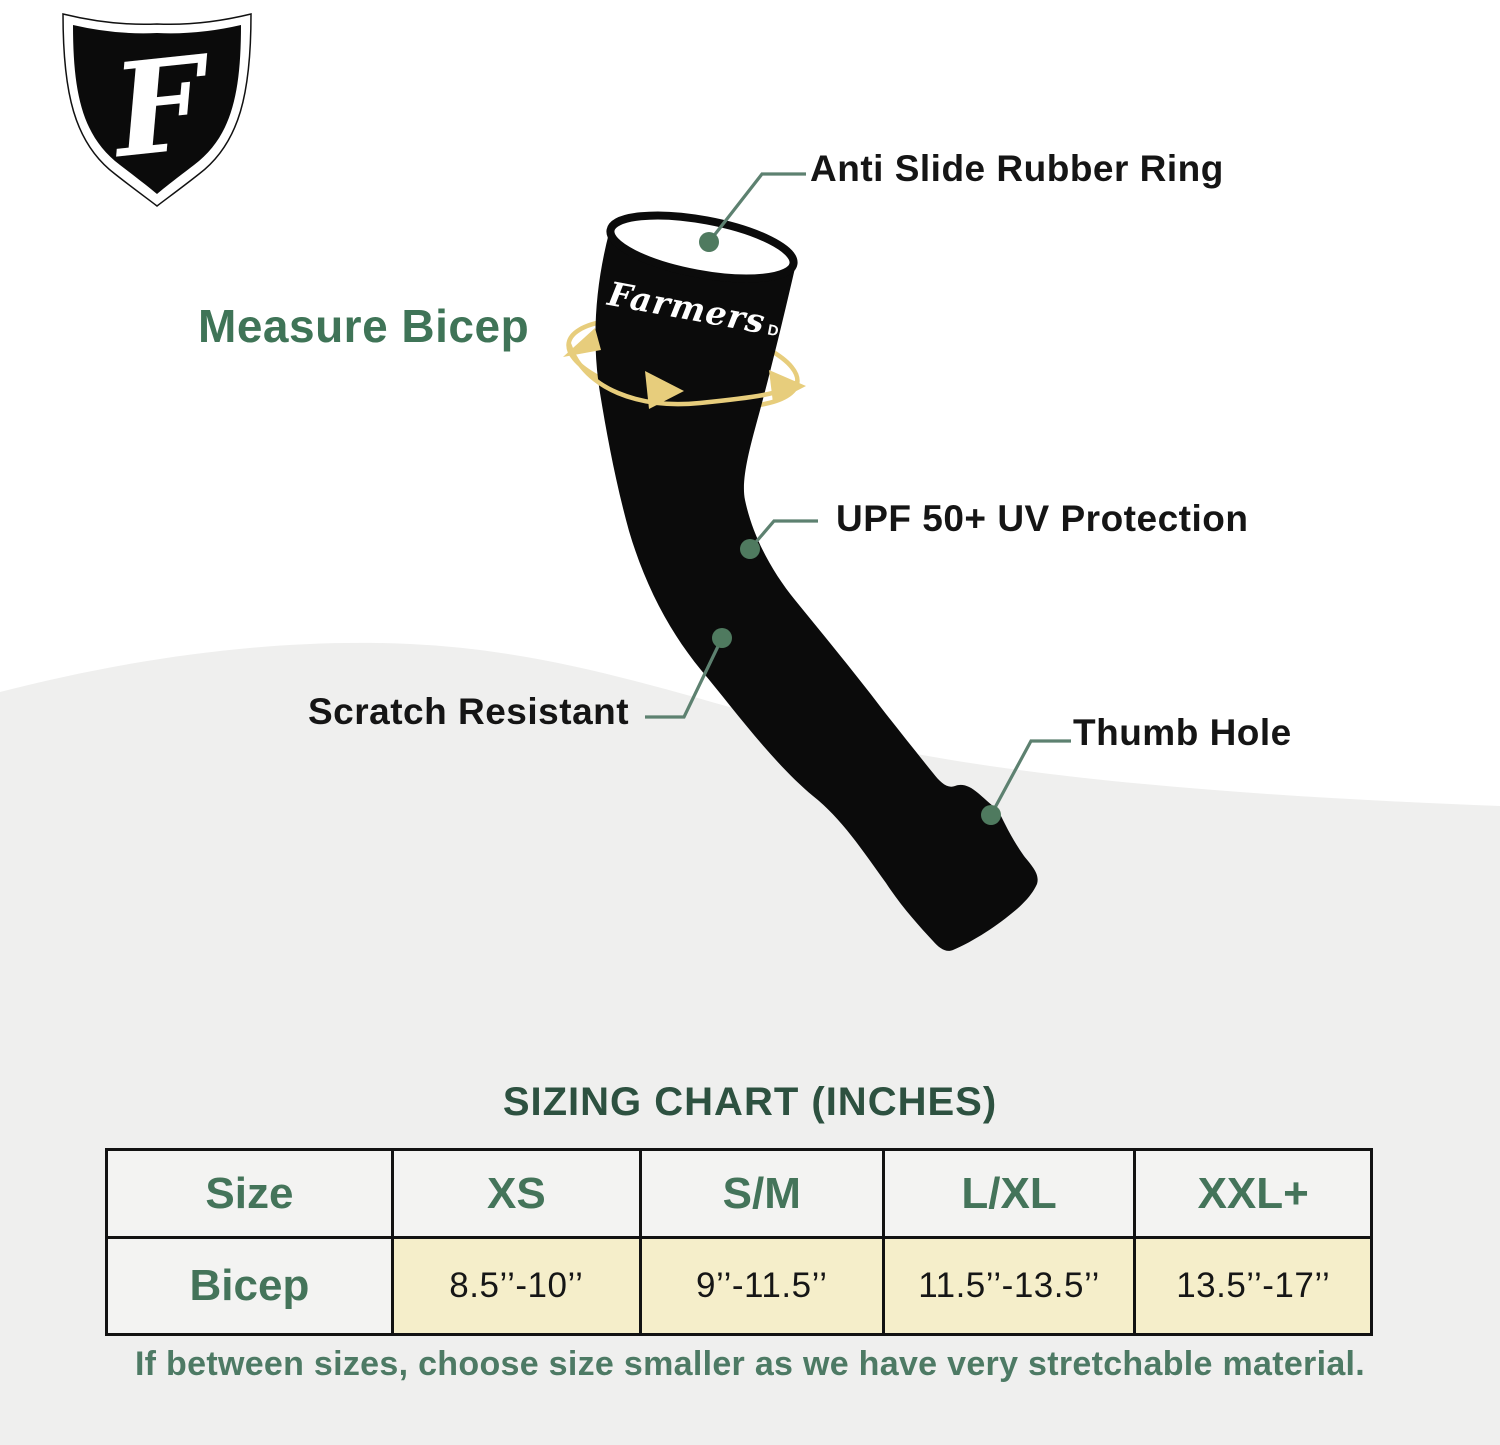 This screenshot has width=1500, height=1445. I want to click on measure-ring-front, so click(684, 368).